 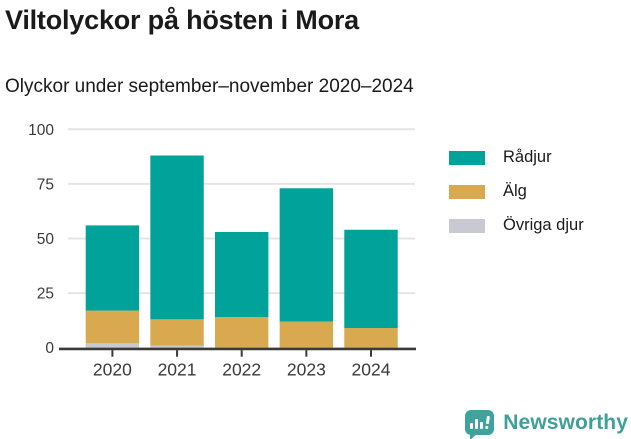 What do you see at coordinates (45, 294) in the screenshot?
I see `y-tick-label-25: 25` at bounding box center [45, 294].